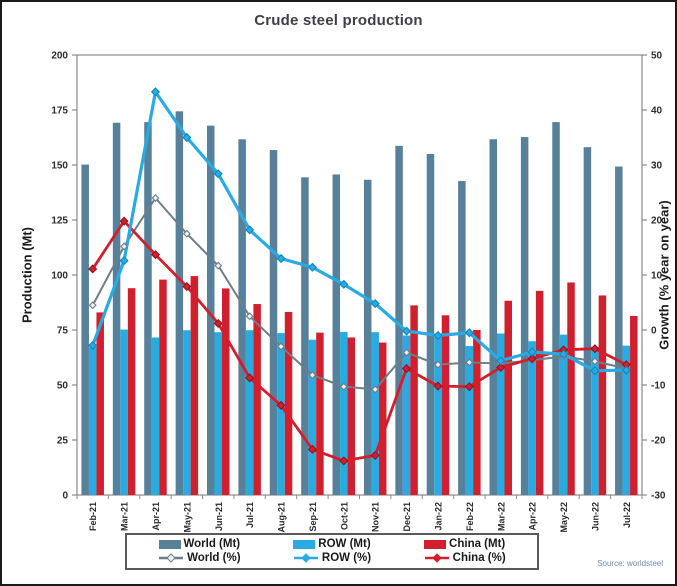 The image size is (677, 586). I want to click on legend-line-glyph-world, so click(171, 558).